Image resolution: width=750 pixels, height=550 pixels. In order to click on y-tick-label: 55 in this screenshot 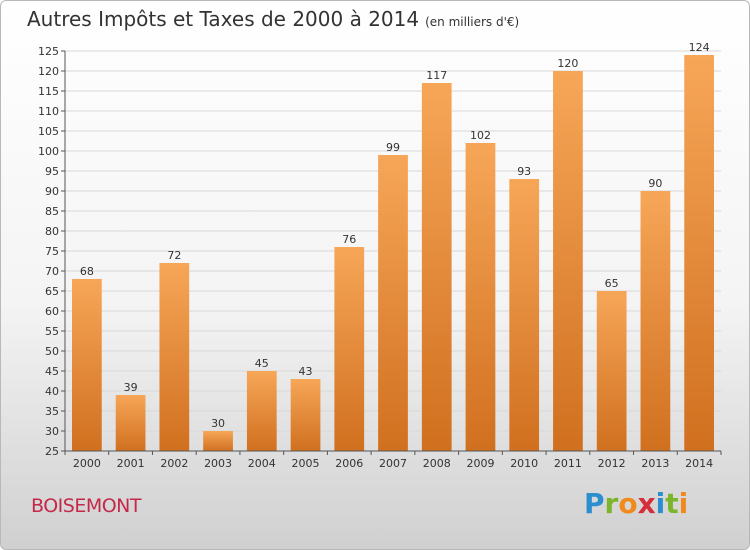, I will do `click(52, 331)`.